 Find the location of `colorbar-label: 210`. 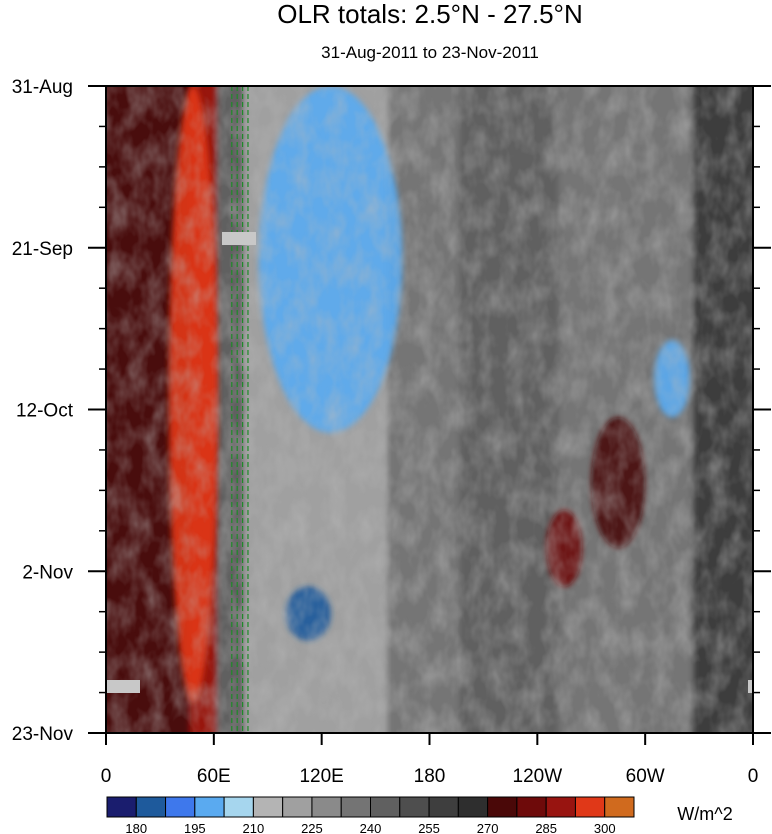

colorbar-label: 210 is located at coordinates (254, 827).